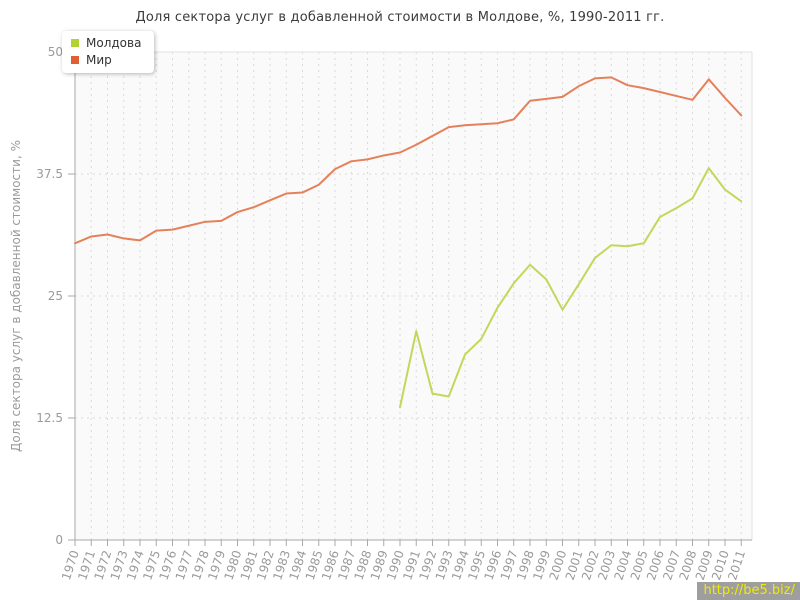  What do you see at coordinates (49, 418) in the screenshot?
I see `svg-text: 12.5` at bounding box center [49, 418].